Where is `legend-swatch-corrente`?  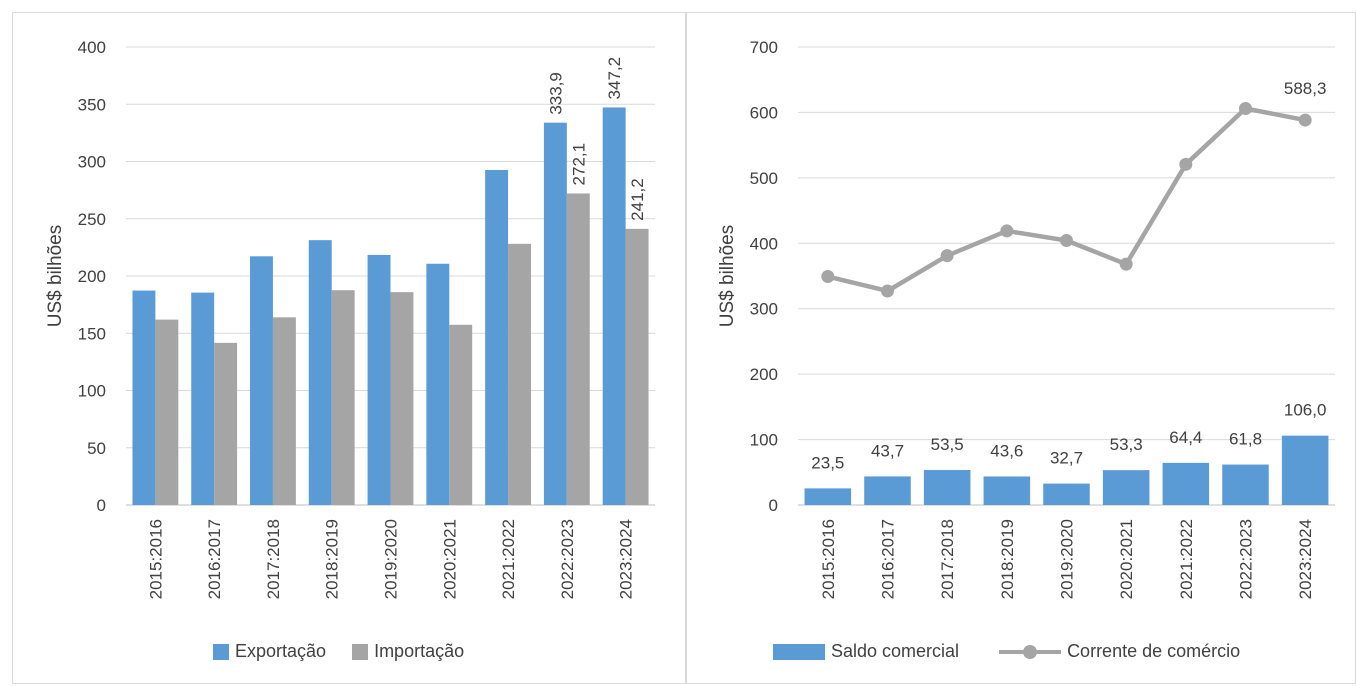 legend-swatch-corrente is located at coordinates (1030, 651).